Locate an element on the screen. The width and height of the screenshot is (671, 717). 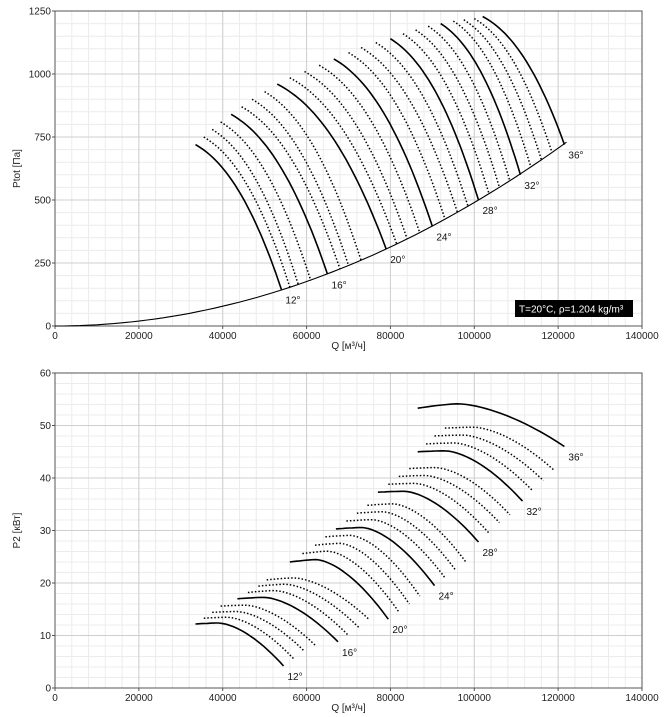
power-curve-18deg is located at coordinates (309, 606).